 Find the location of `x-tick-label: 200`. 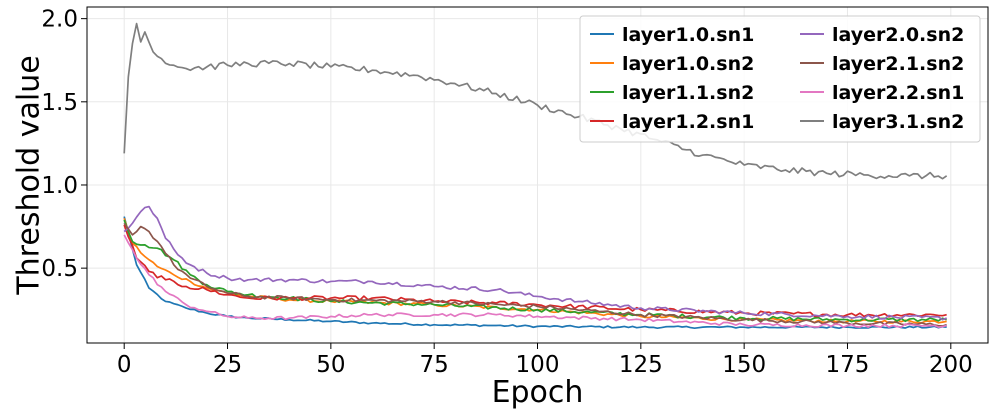

x-tick-label: 200 is located at coordinates (951, 365).